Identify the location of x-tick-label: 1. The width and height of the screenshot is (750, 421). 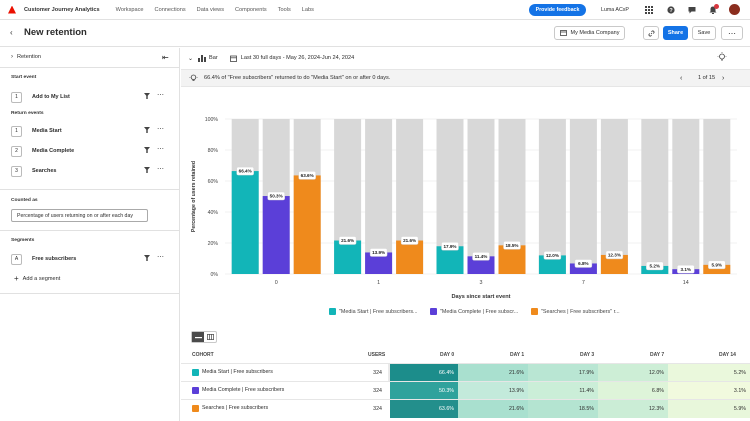
(378, 283).